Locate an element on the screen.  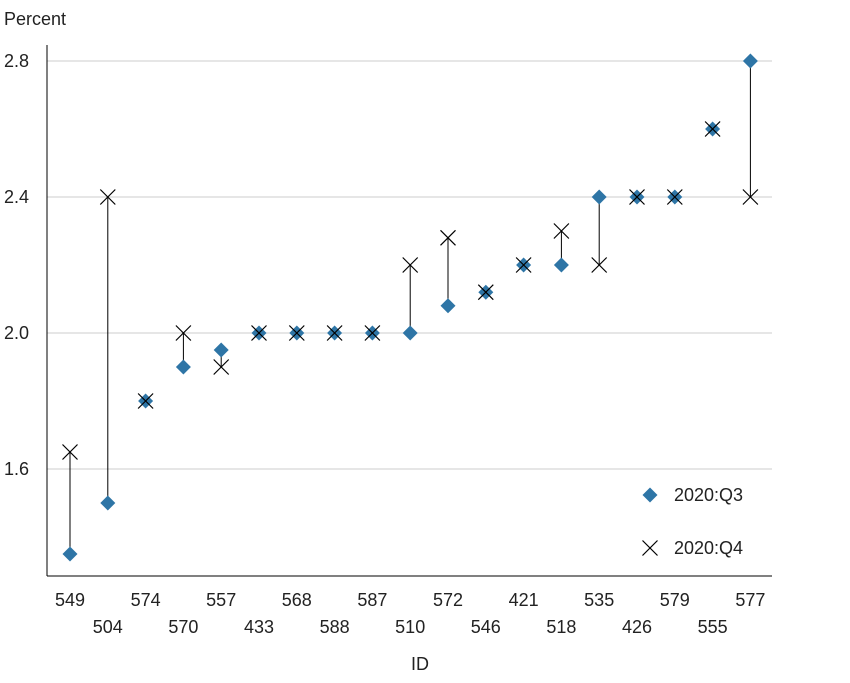
y-axis-label: Percent is located at coordinates (35, 19).